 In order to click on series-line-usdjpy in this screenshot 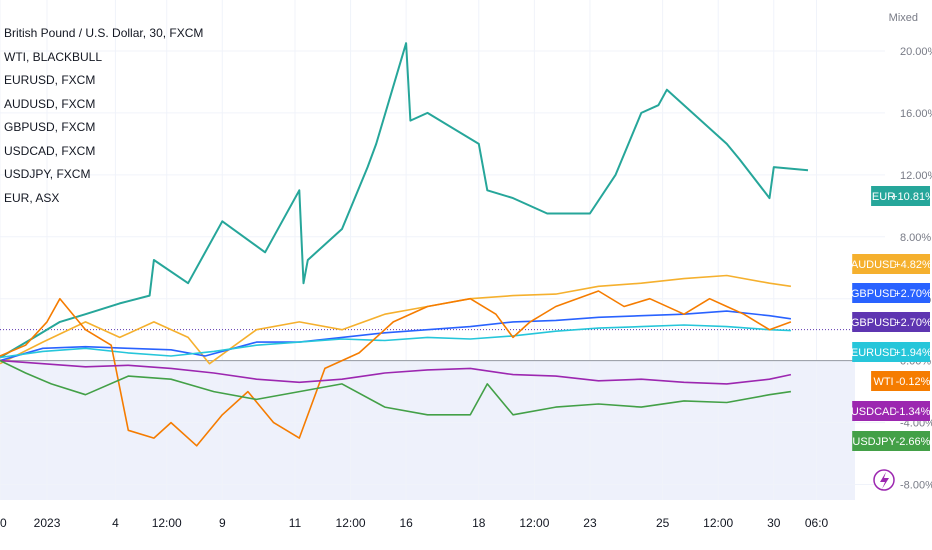, I will do `click(396, 387)`.